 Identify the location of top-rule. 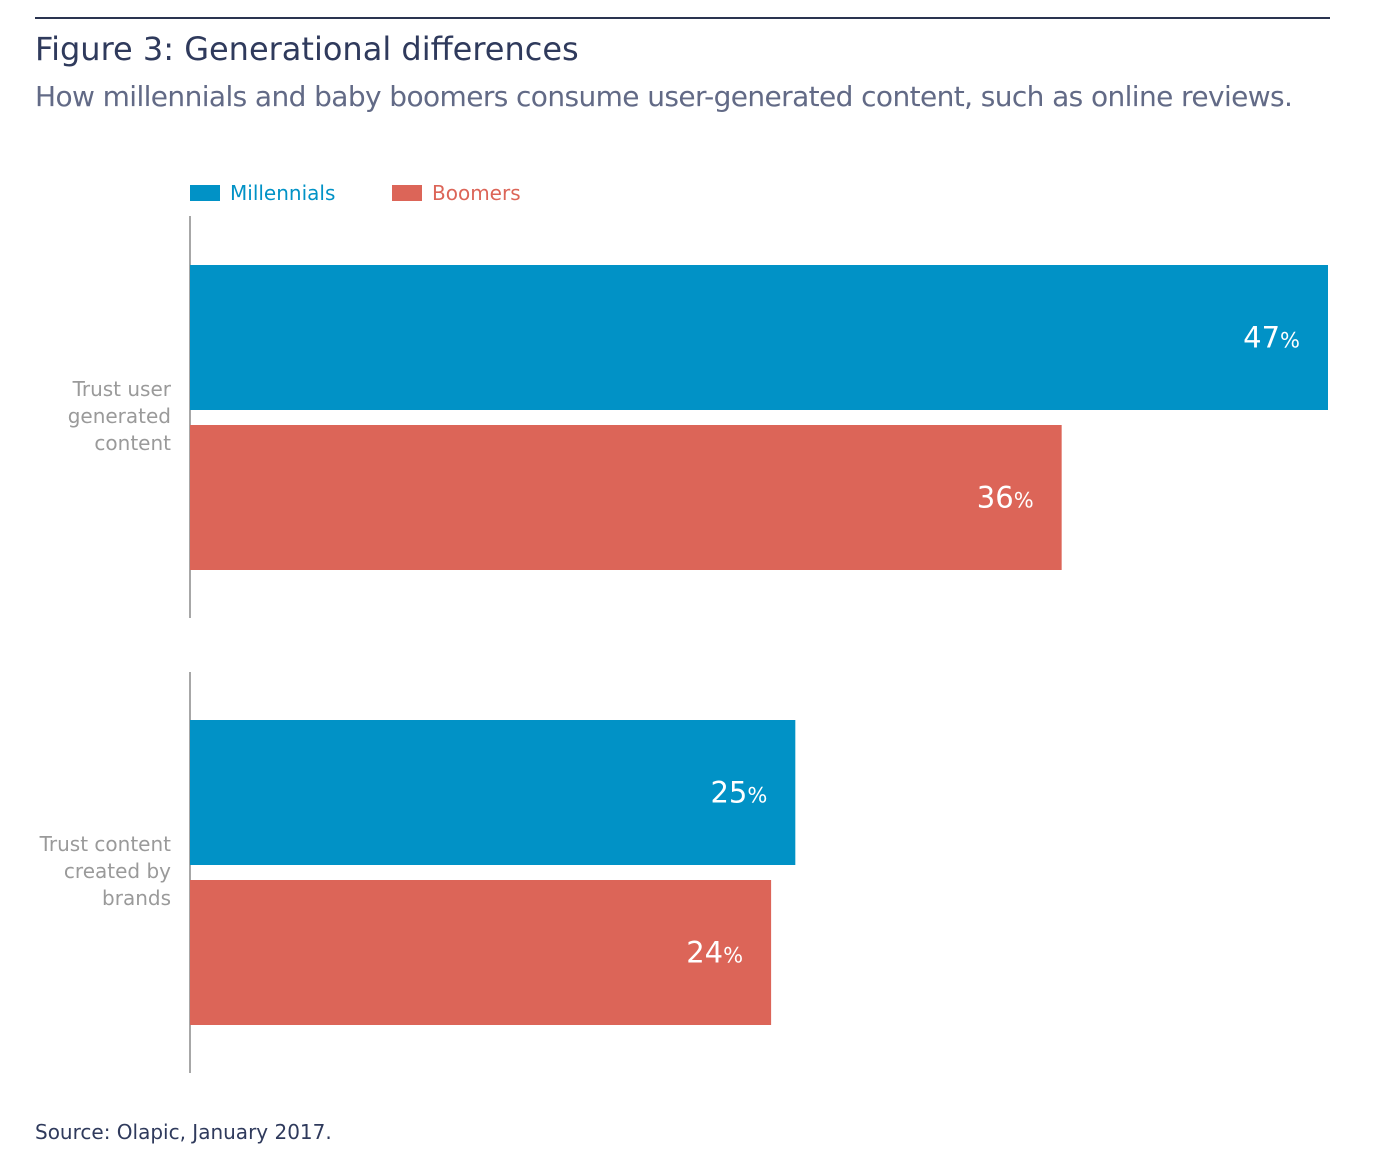
(682, 18).